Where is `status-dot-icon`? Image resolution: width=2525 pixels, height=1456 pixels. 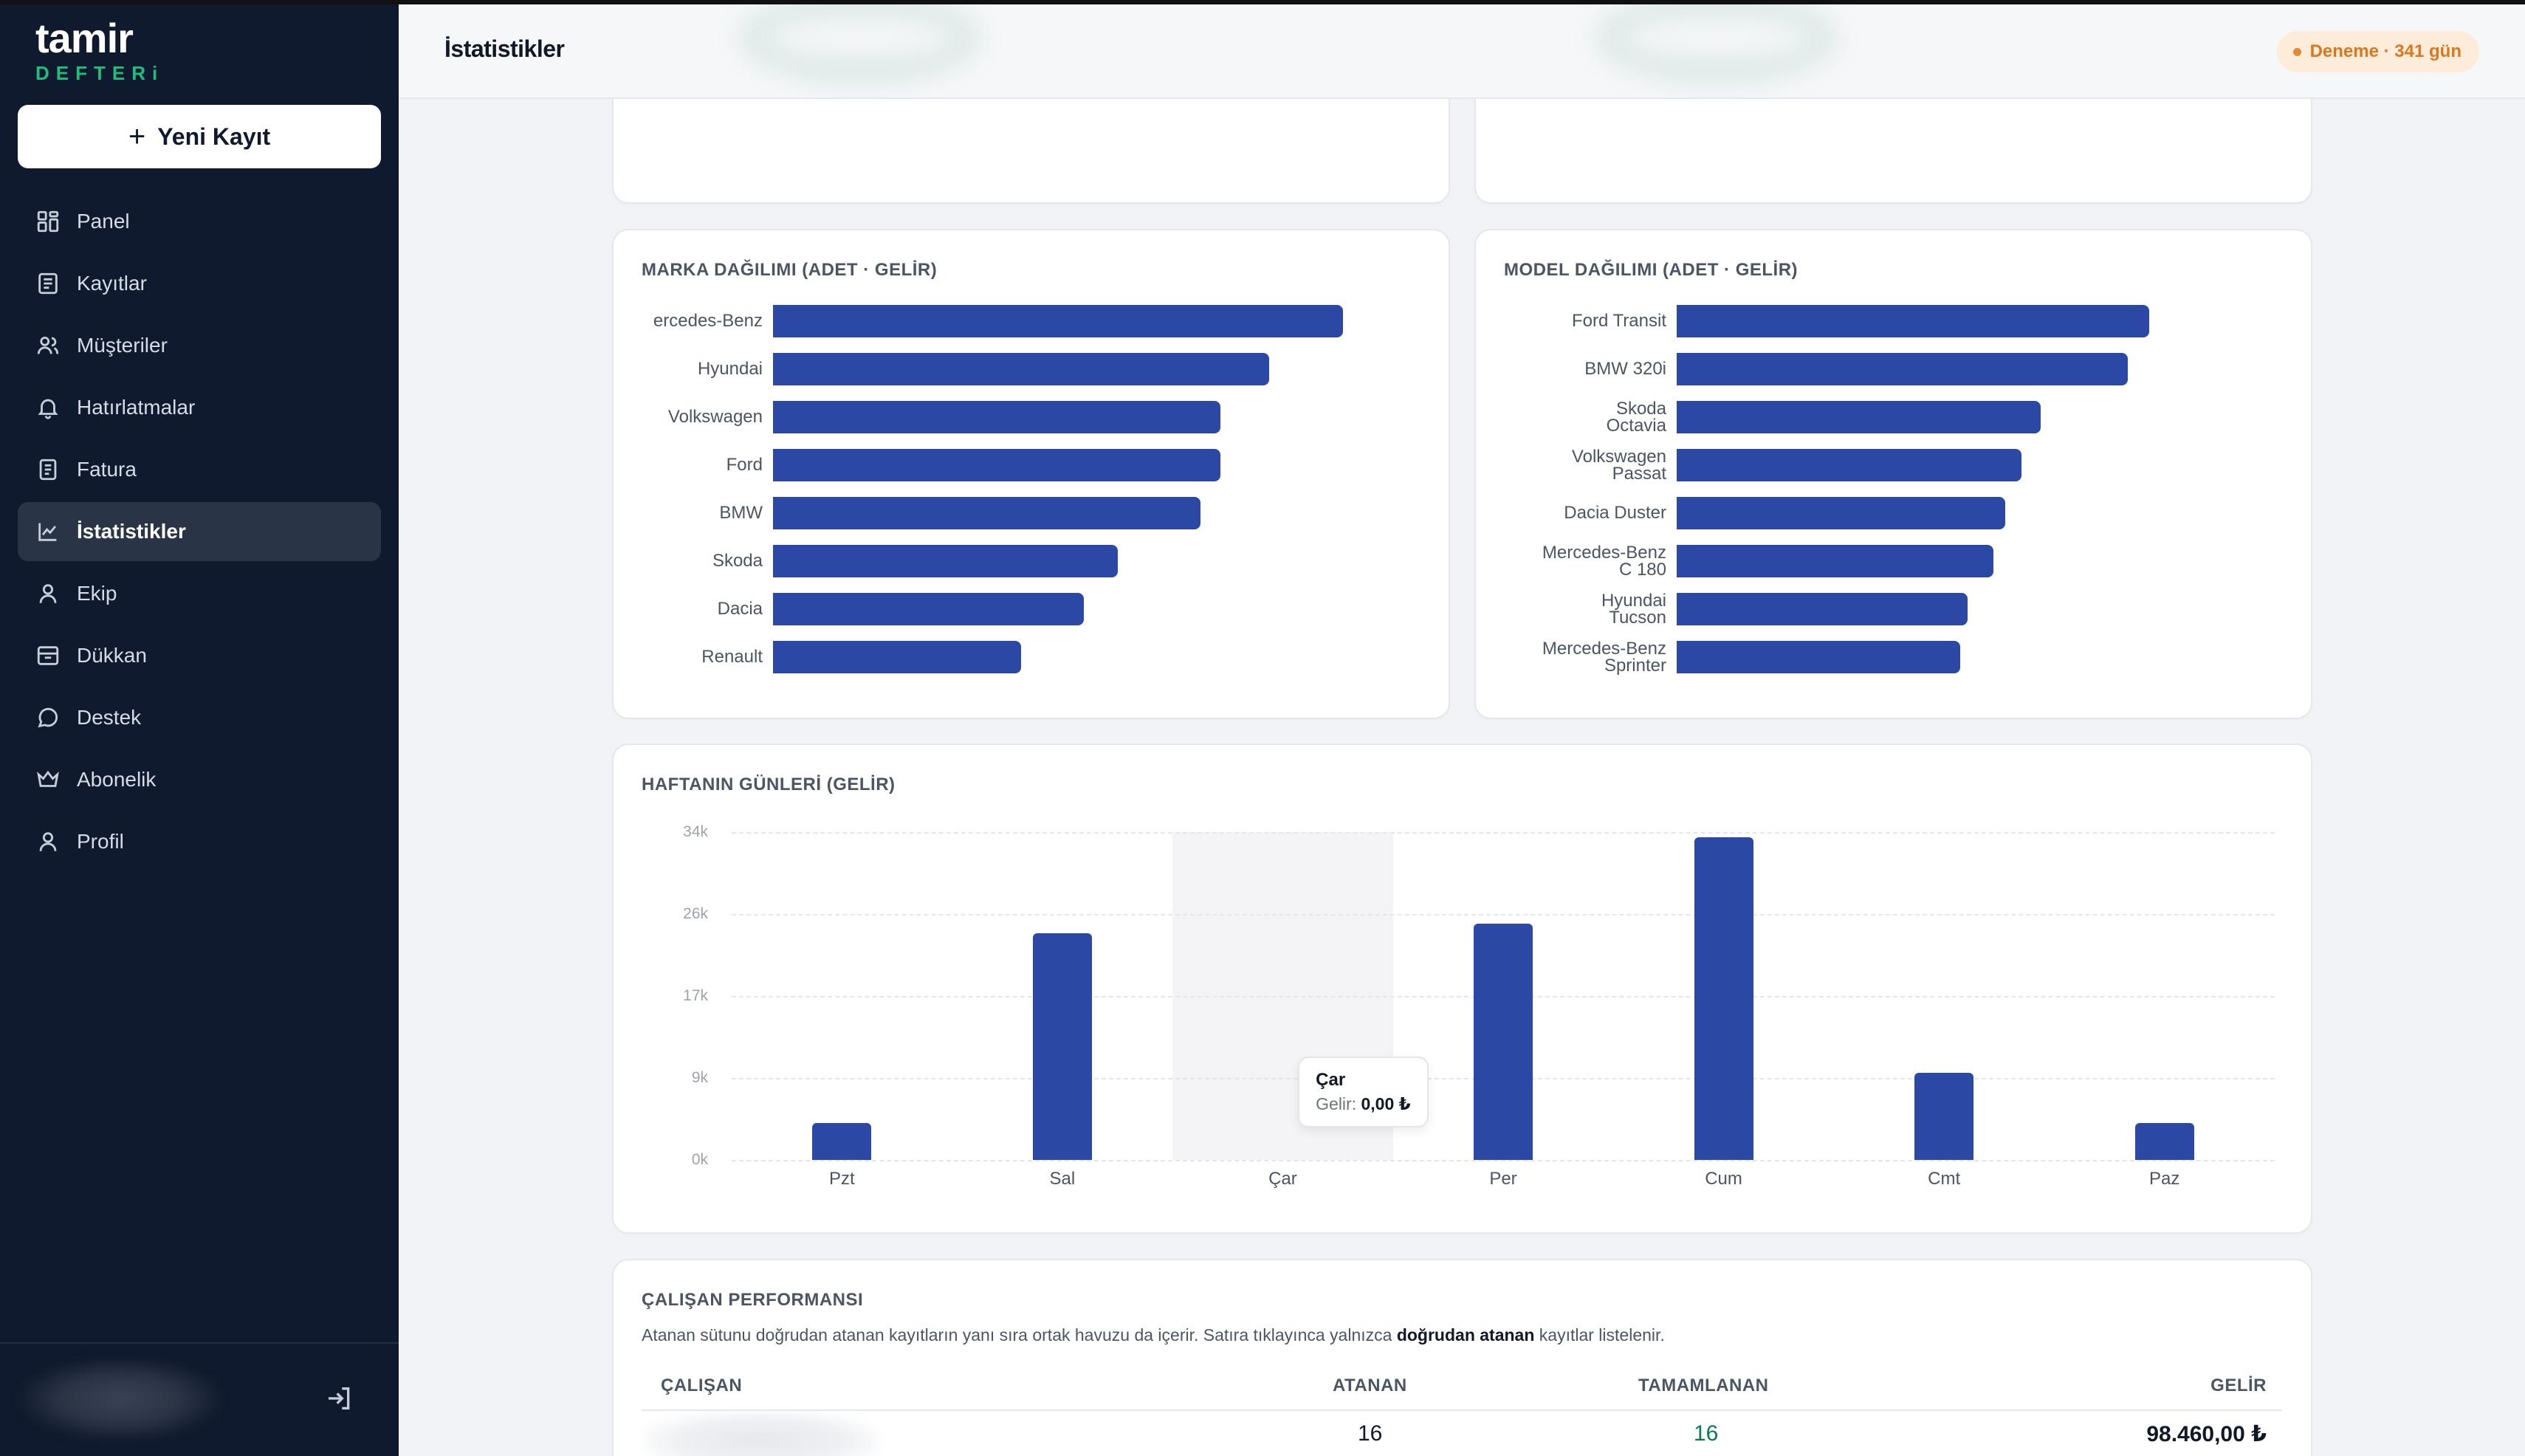 status-dot-icon is located at coordinates (2296, 52).